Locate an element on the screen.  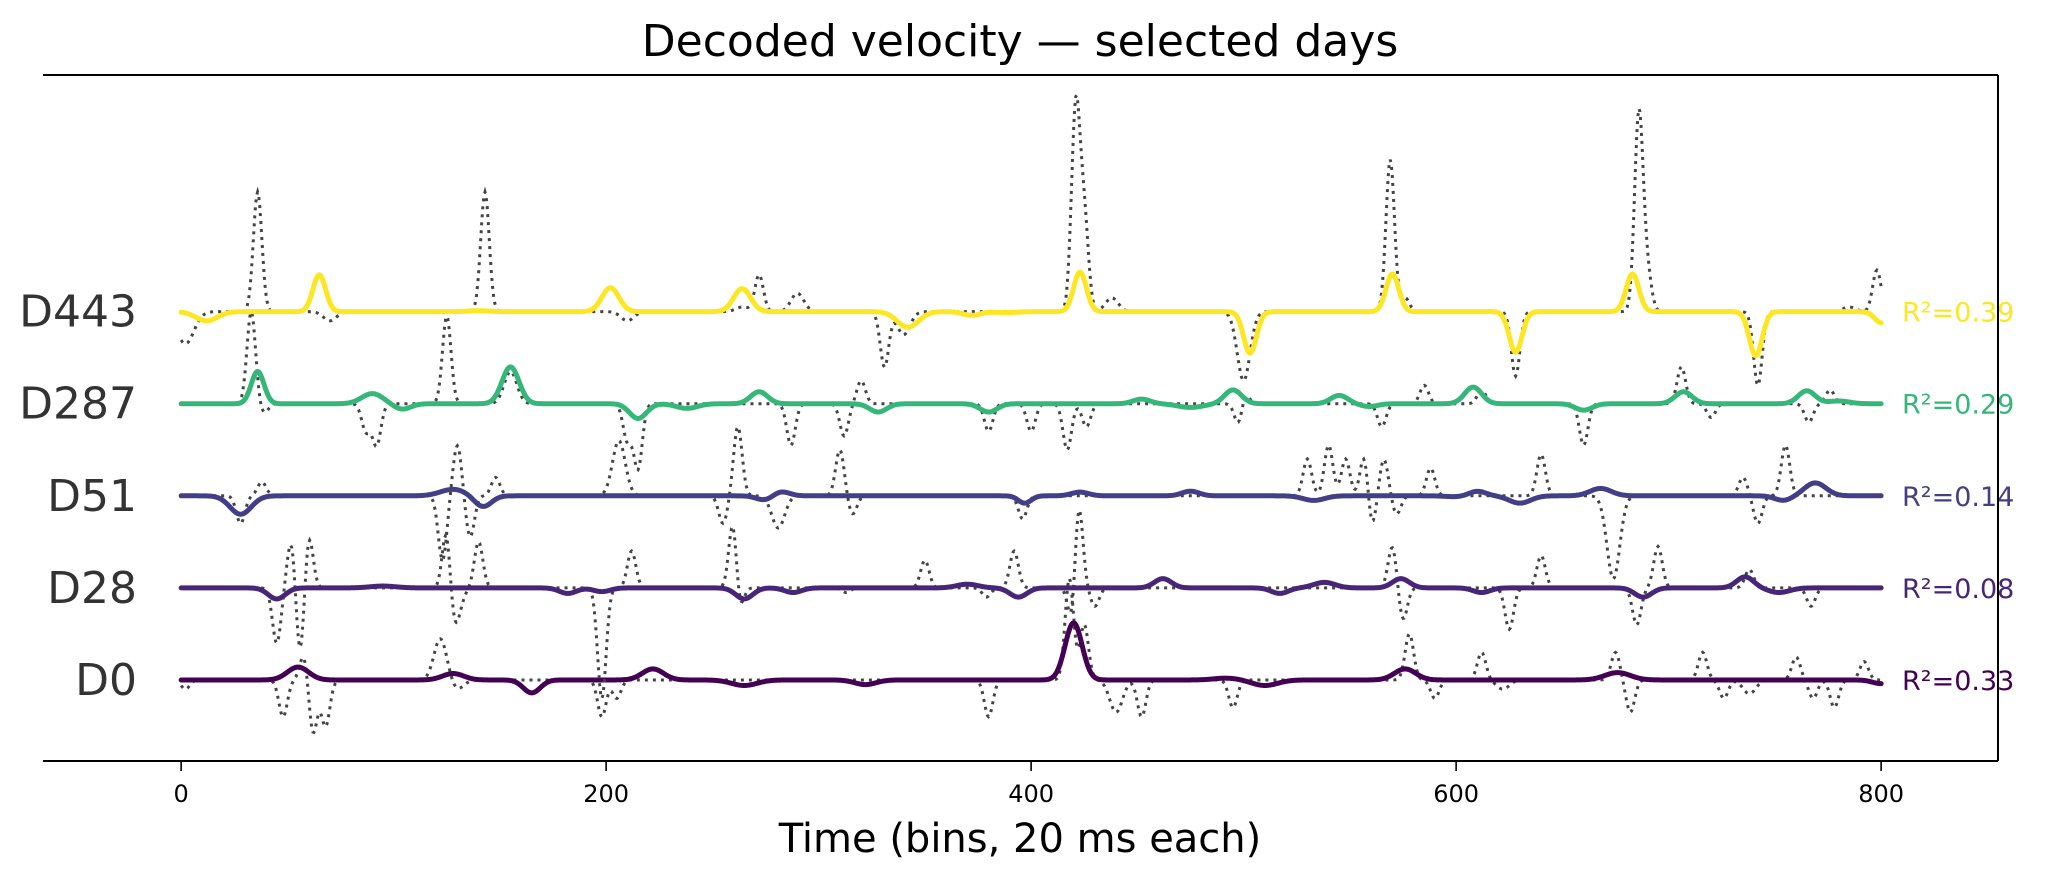
decoded-velocity-line-d51 is located at coordinates (1031, 498).